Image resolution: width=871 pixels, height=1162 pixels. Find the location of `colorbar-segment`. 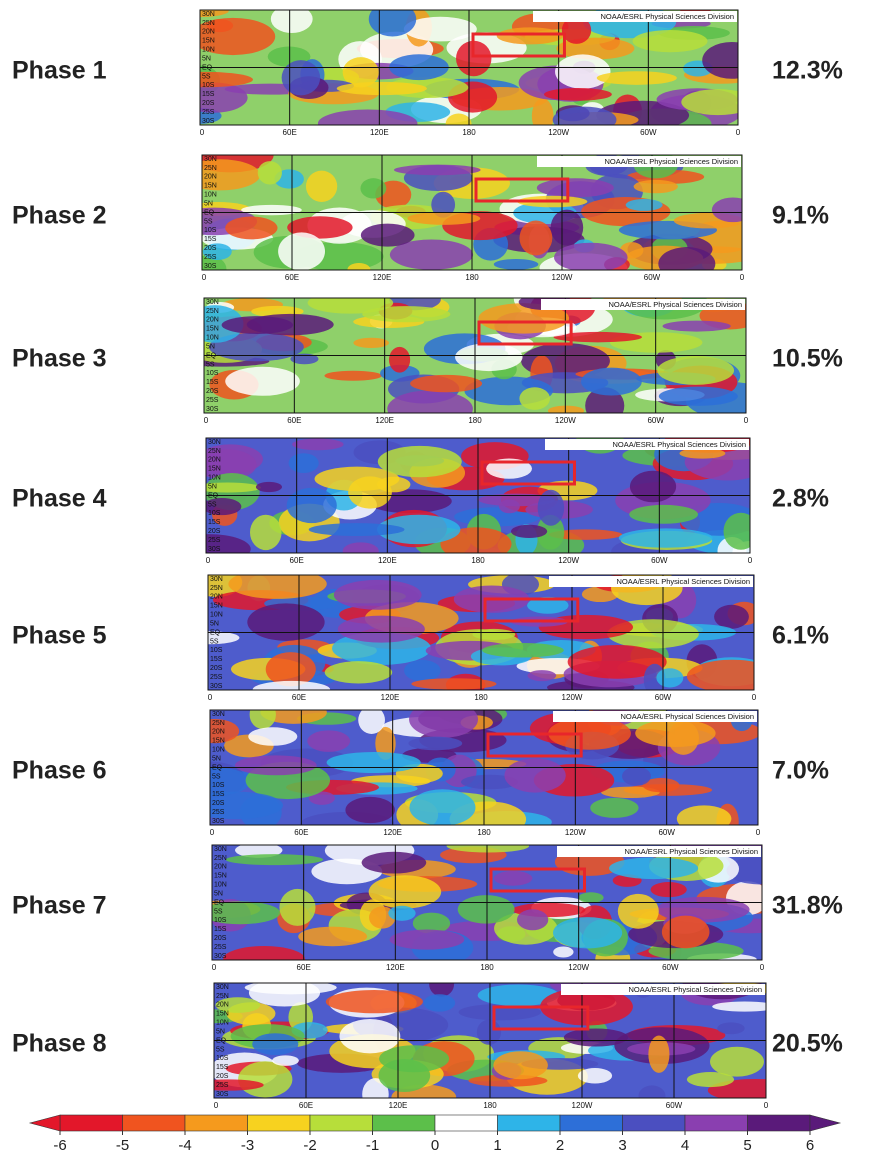

colorbar-segment is located at coordinates (779, 1123).